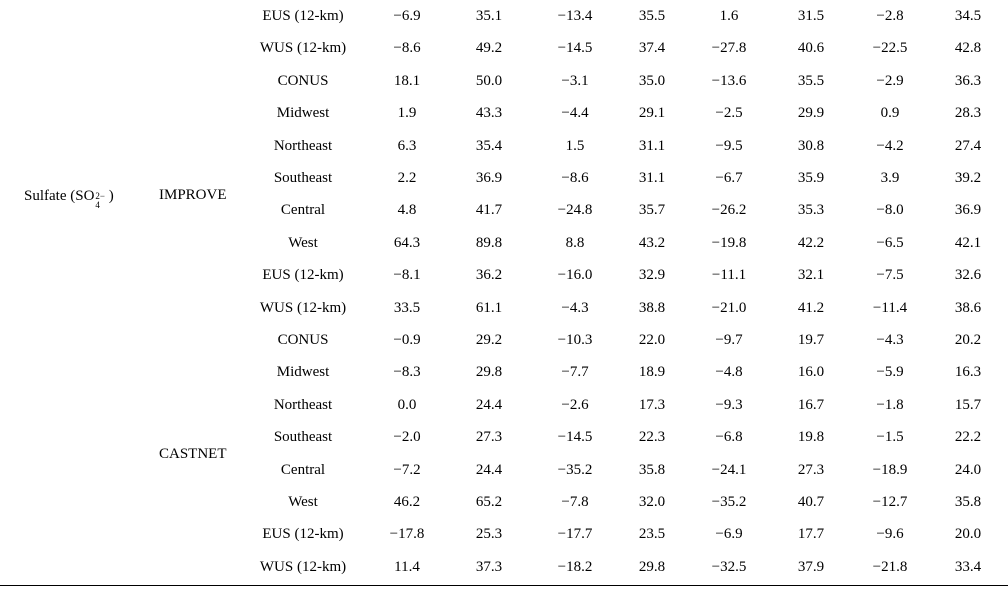 Image resolution: width=1008 pixels, height=590 pixels. What do you see at coordinates (968, 566) in the screenshot?
I see `value-cell: 33.4` at bounding box center [968, 566].